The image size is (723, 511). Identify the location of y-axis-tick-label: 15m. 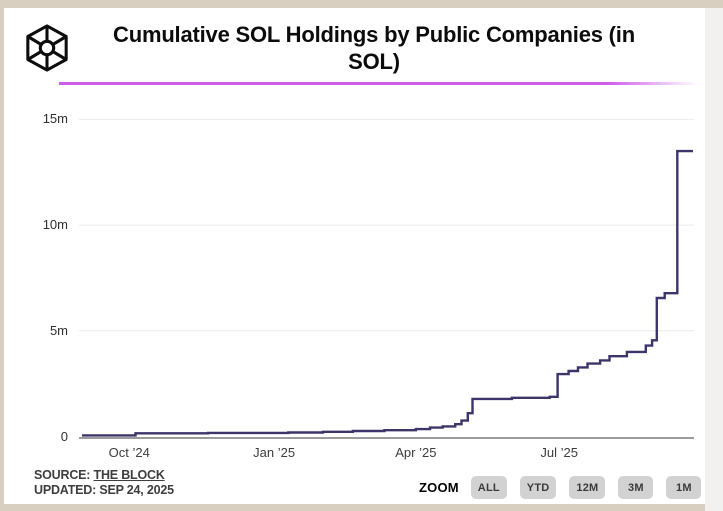
(55, 119).